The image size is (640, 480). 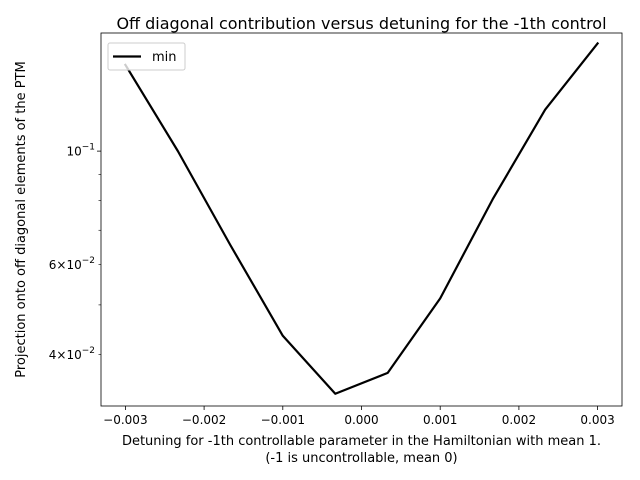 I want to click on x-tick-label: 0.002, so click(x=519, y=420).